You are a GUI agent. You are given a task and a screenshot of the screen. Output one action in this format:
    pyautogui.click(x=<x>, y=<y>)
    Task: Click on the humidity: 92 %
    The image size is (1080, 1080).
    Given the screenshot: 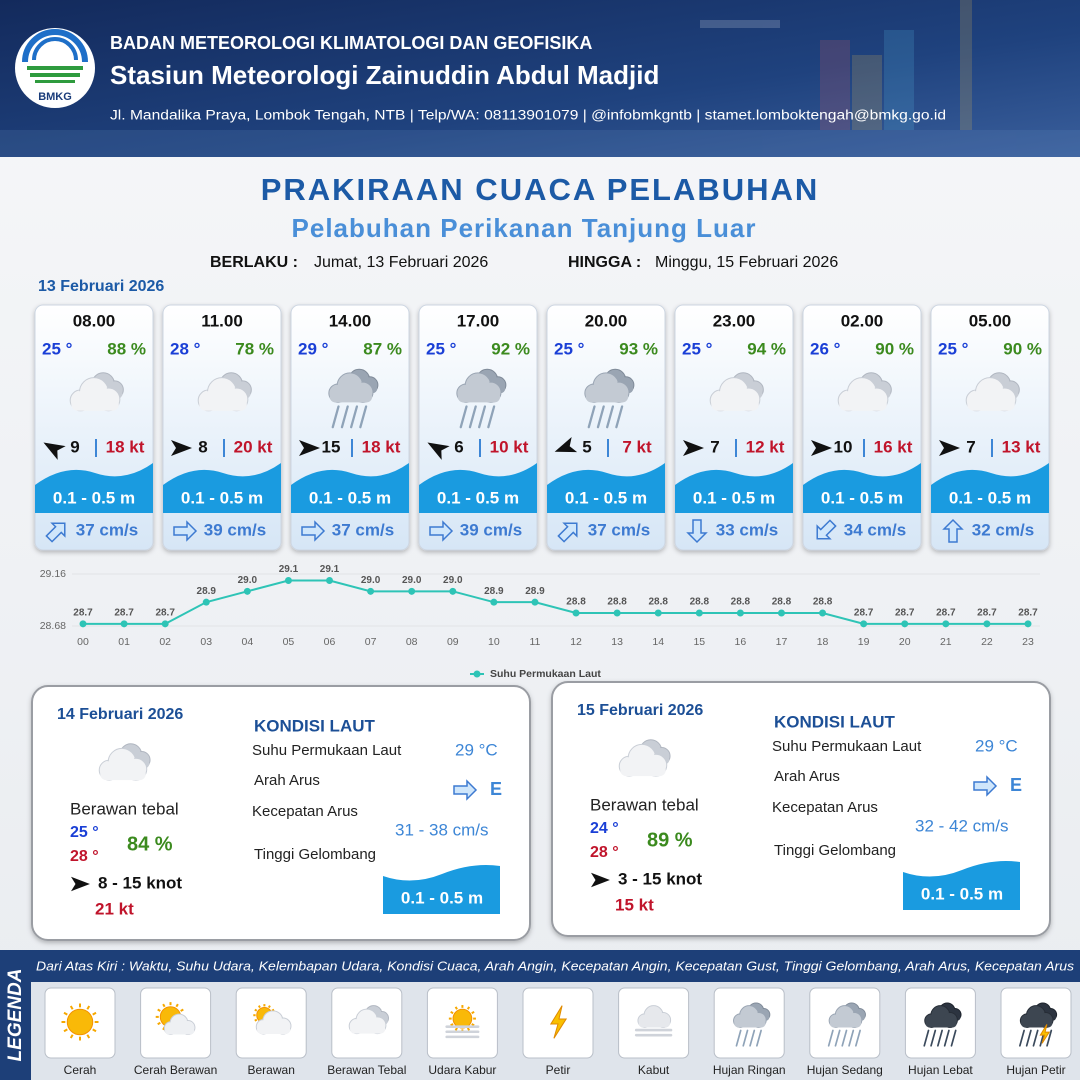 What is the action you would take?
    pyautogui.click(x=510, y=348)
    